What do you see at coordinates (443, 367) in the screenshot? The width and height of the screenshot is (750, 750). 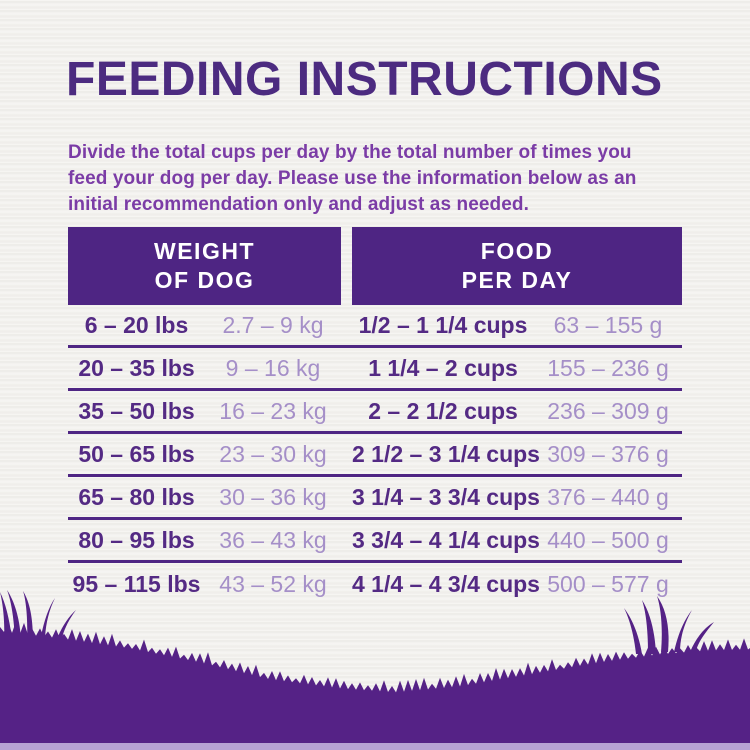 I see `food-cups: 1 1/4 – 2 cups` at bounding box center [443, 367].